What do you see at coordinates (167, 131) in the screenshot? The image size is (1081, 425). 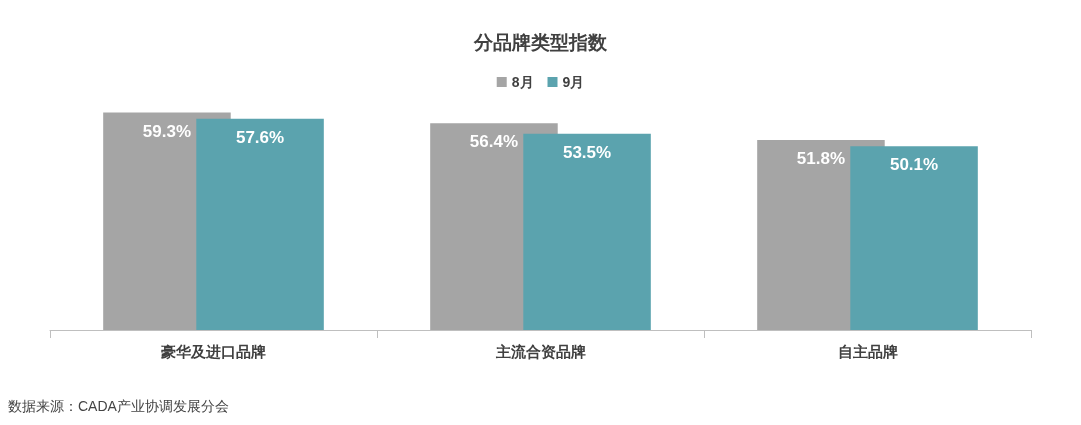 I see `data-label: 59.3%` at bounding box center [167, 131].